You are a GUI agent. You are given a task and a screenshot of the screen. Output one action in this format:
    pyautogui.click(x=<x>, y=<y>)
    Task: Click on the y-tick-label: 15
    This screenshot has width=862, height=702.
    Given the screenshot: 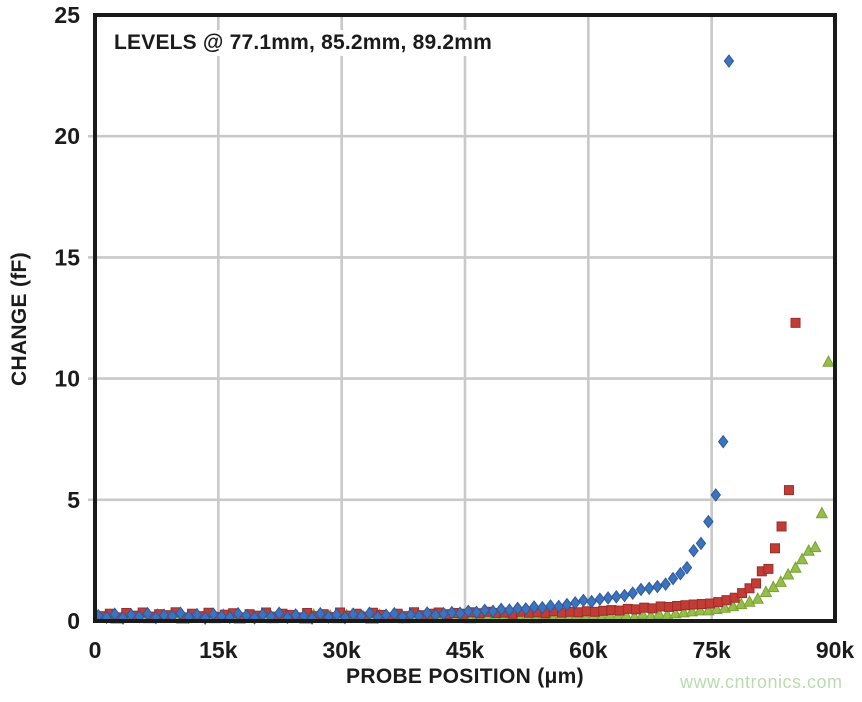 What is the action you would take?
    pyautogui.click(x=67, y=257)
    